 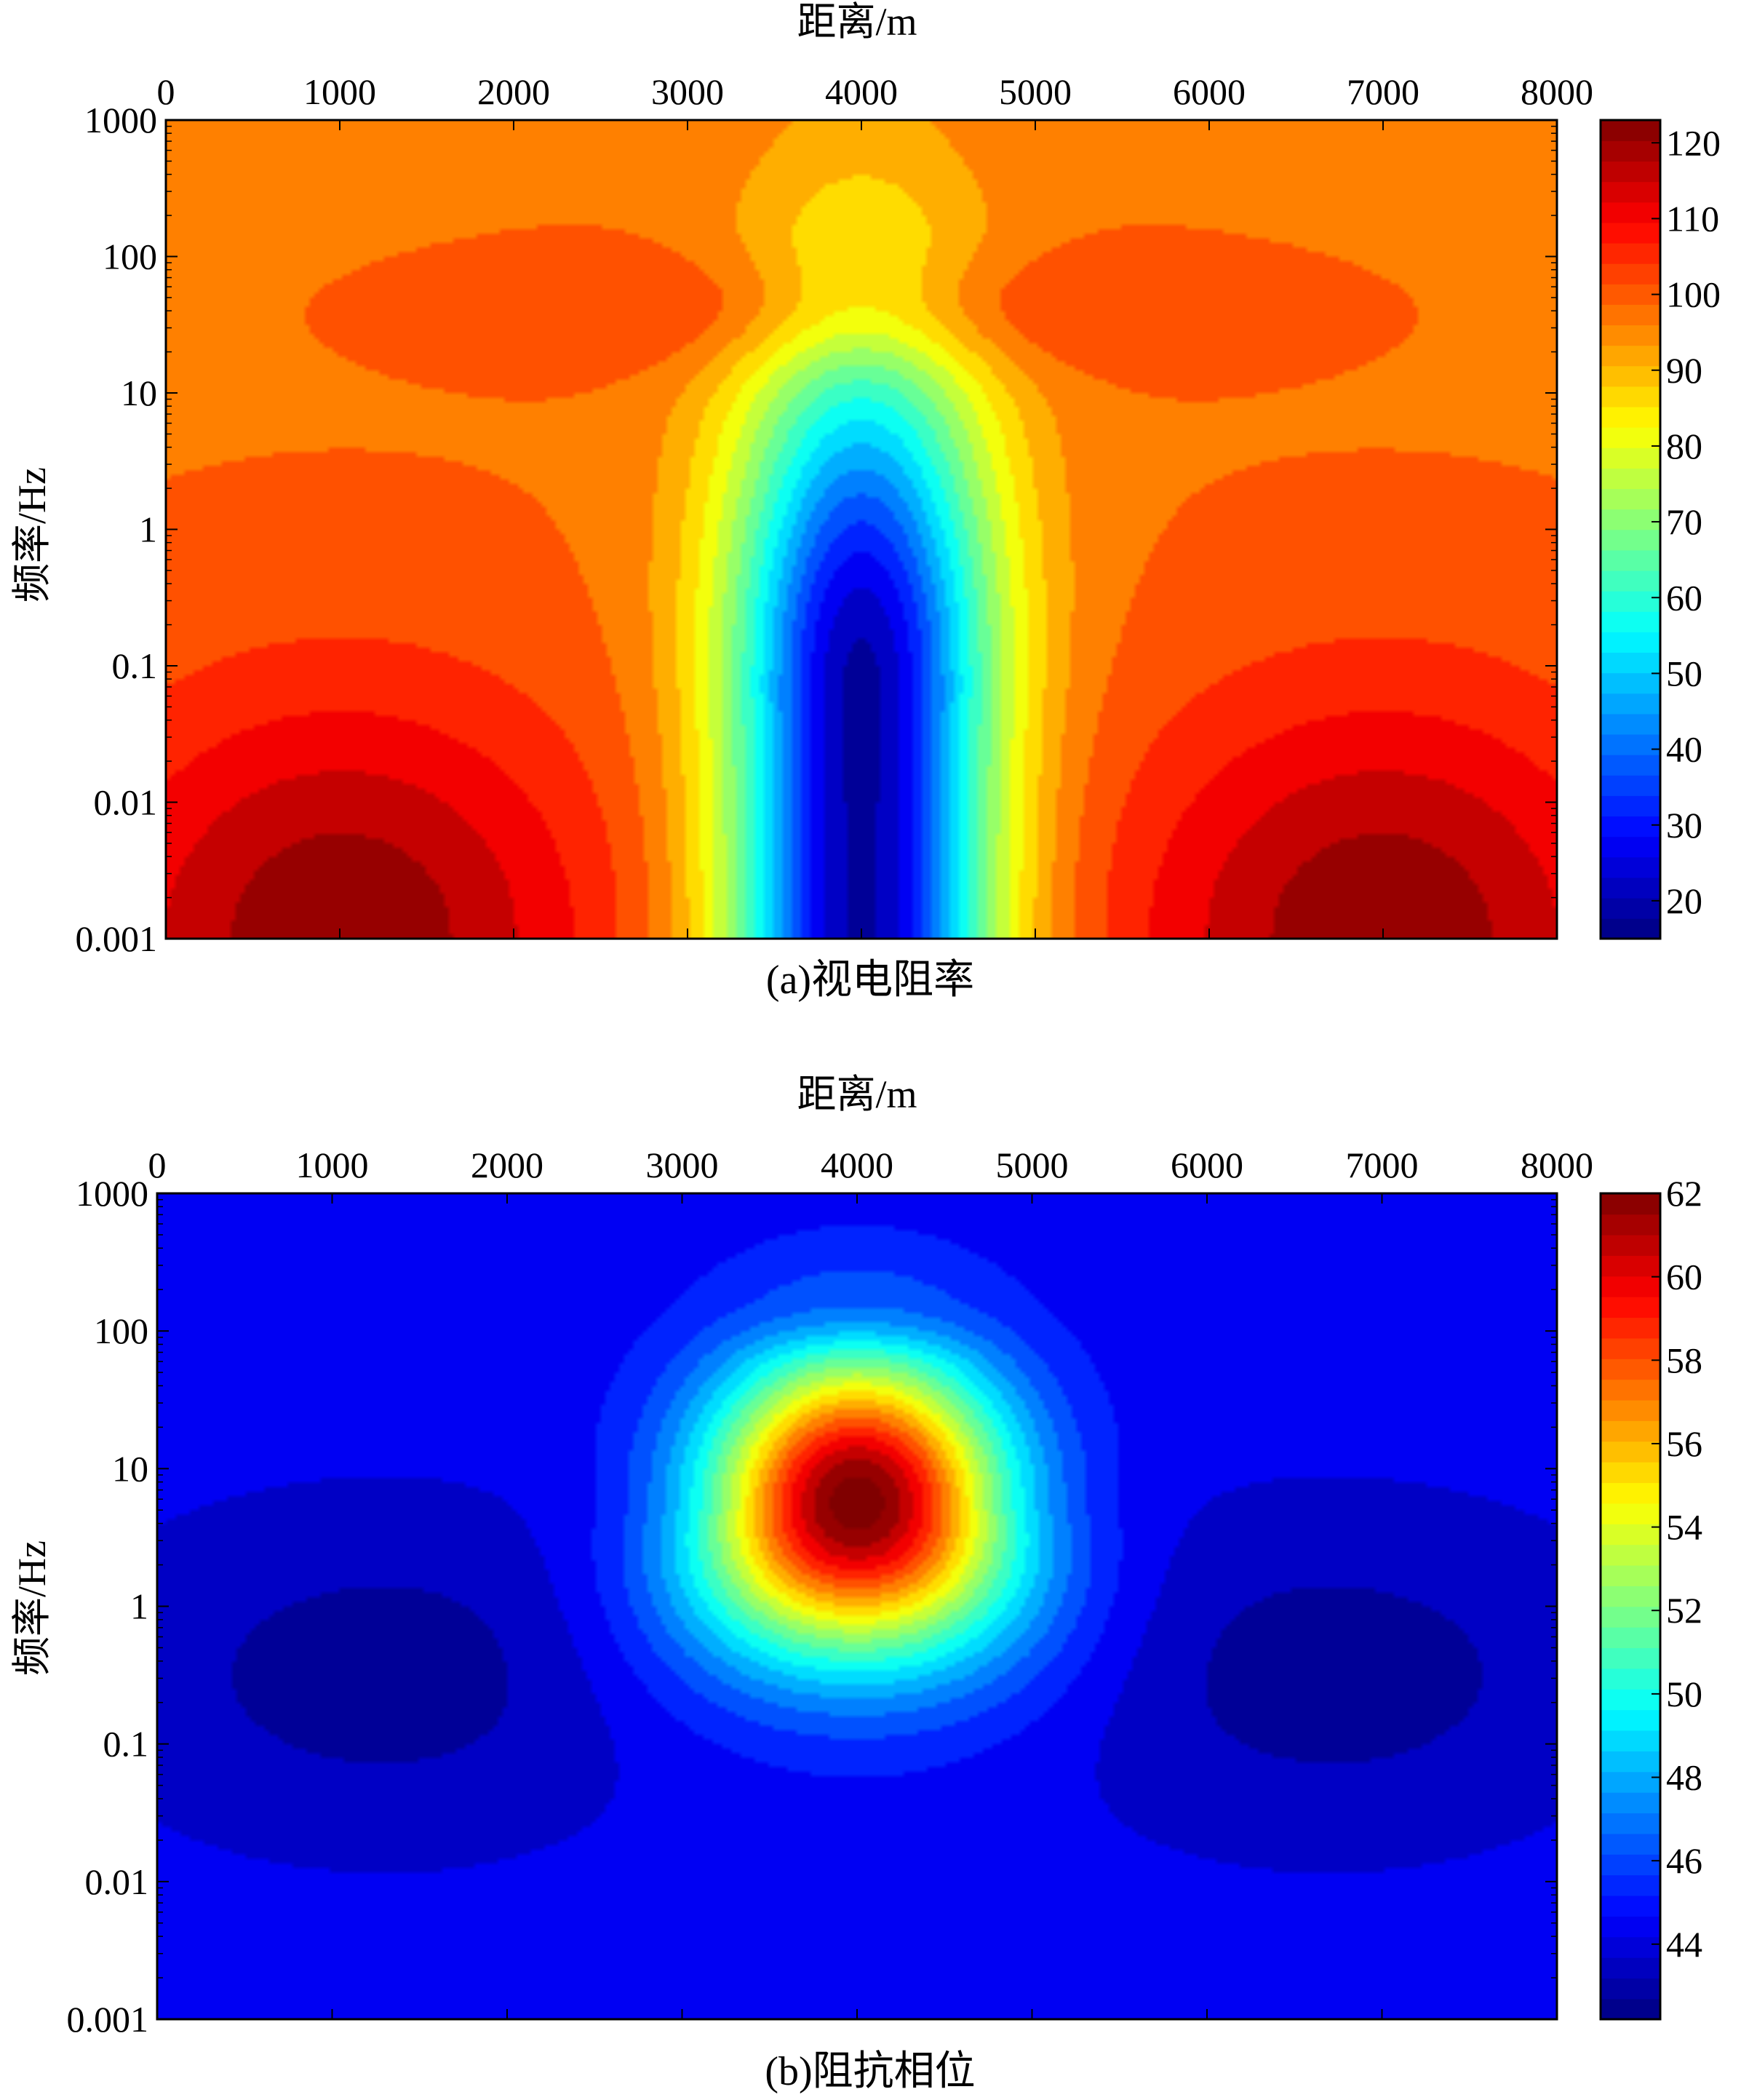 What do you see at coordinates (862, 92) in the screenshot?
I see `x-tick-label: 4000` at bounding box center [862, 92].